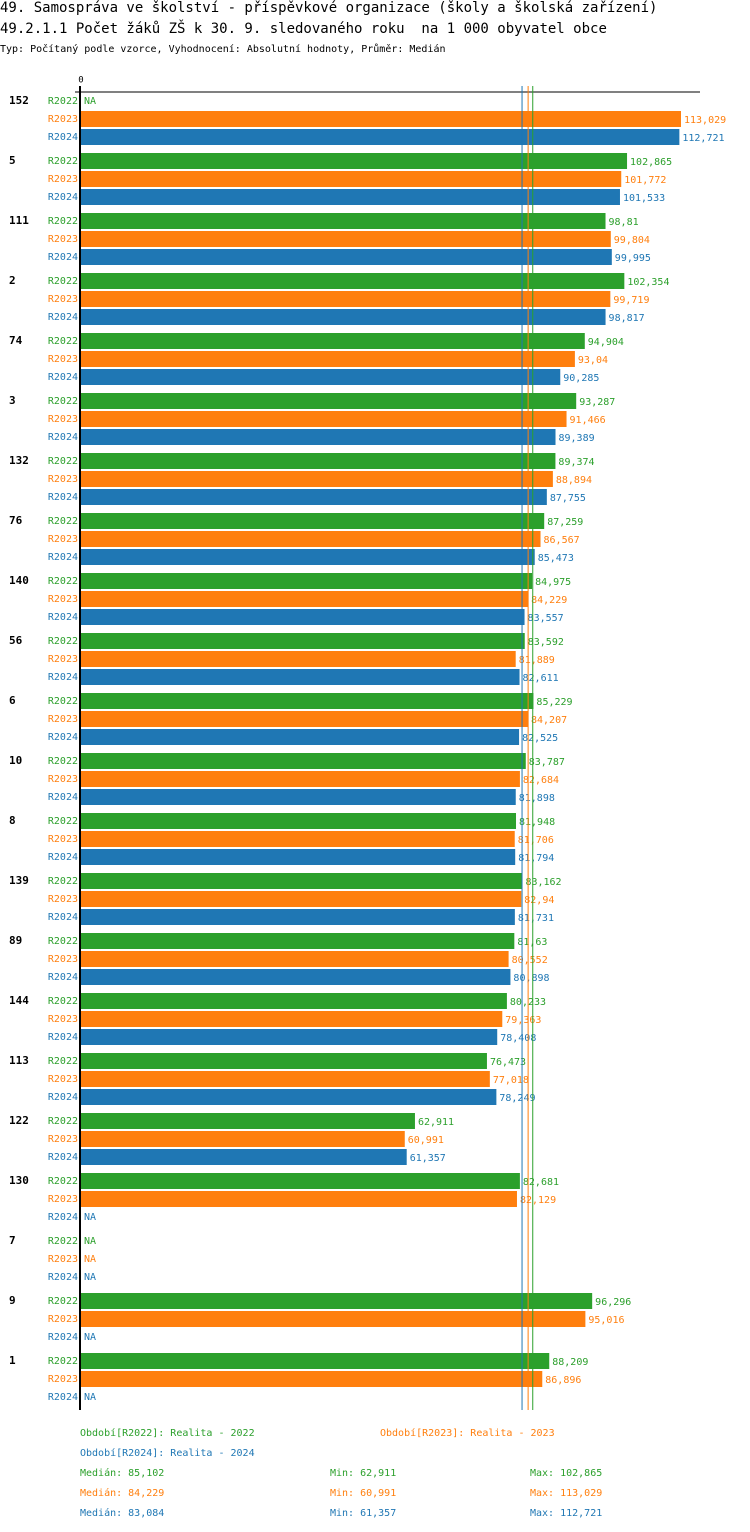  I want to click on data-label: 87,755, so click(568, 498).